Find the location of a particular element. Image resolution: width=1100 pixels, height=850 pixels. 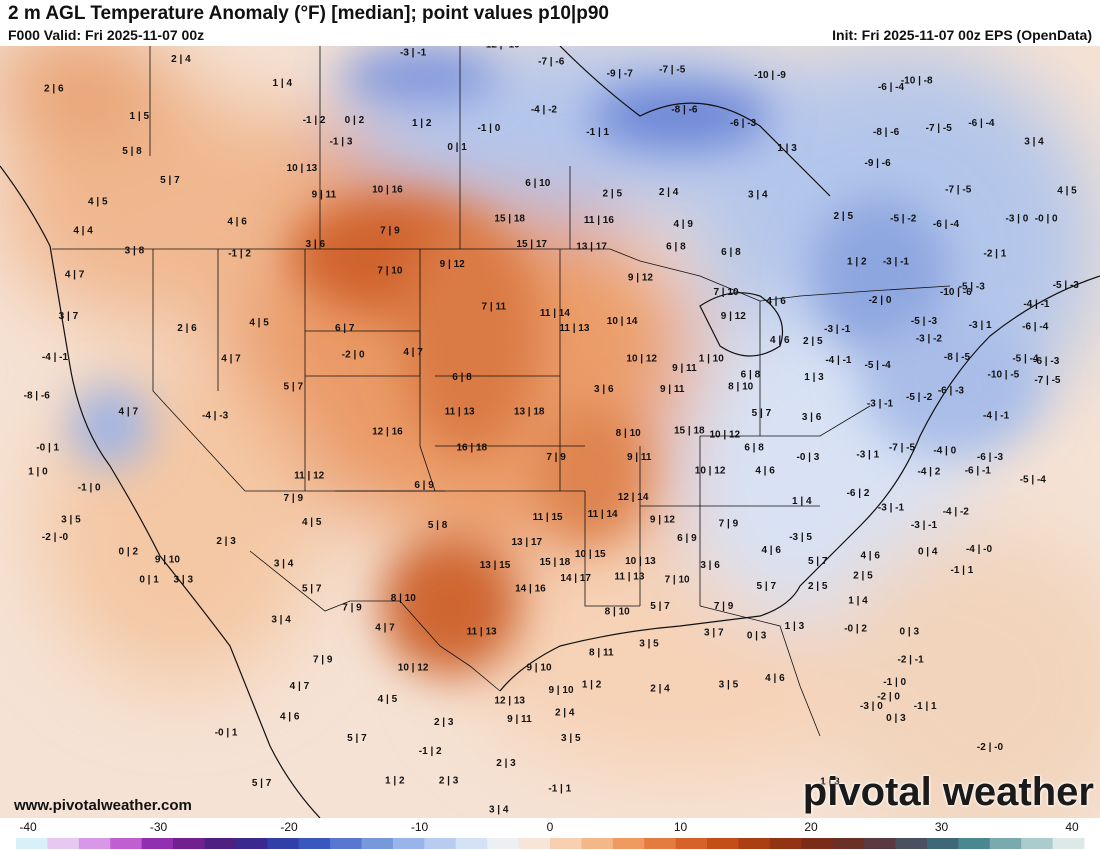

point-value-p32: 6 | 10 is located at coordinates (537, 183).